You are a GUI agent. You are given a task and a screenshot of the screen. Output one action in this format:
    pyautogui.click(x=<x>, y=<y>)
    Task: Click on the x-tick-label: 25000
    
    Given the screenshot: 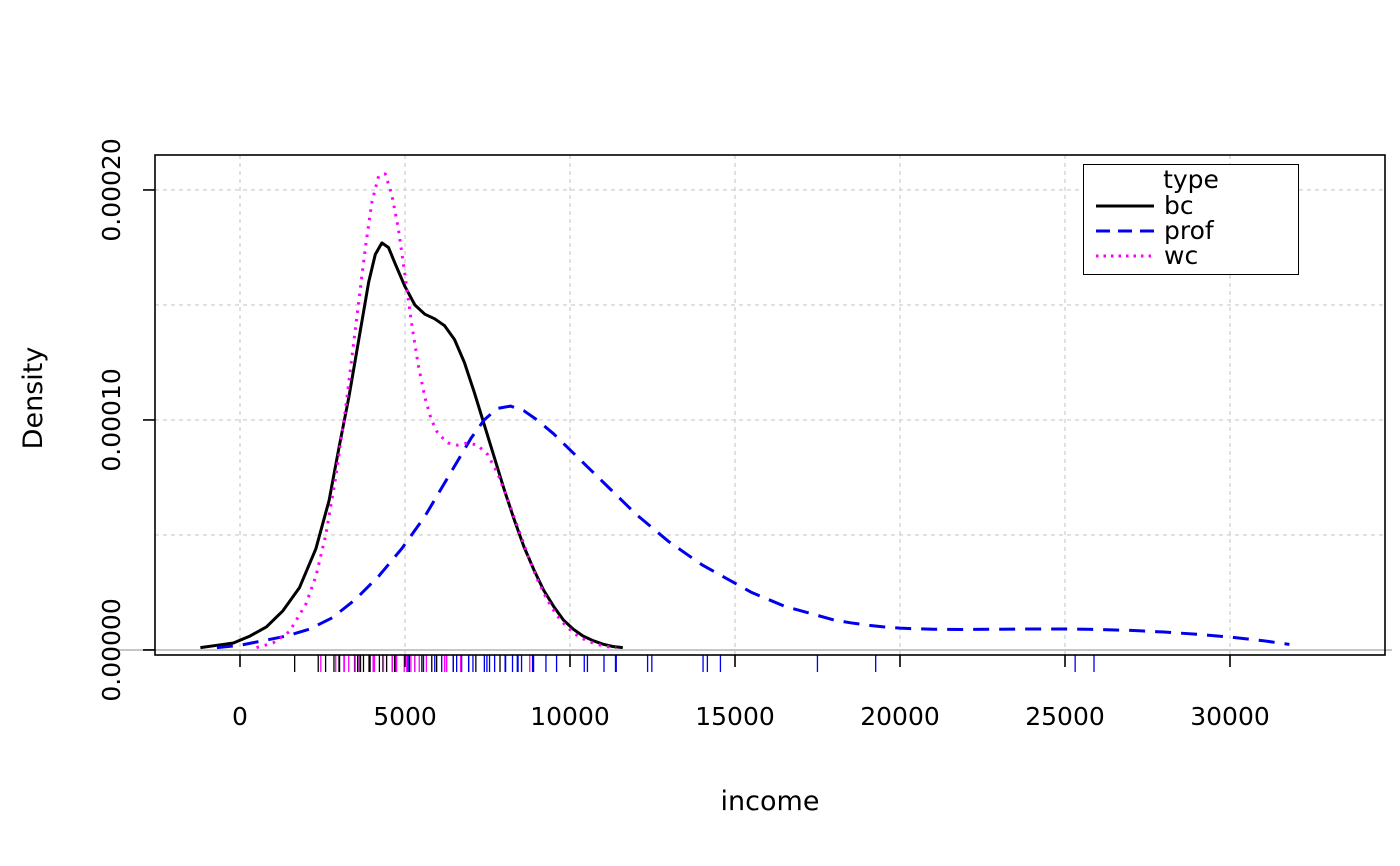 What is the action you would take?
    pyautogui.click(x=1065, y=716)
    